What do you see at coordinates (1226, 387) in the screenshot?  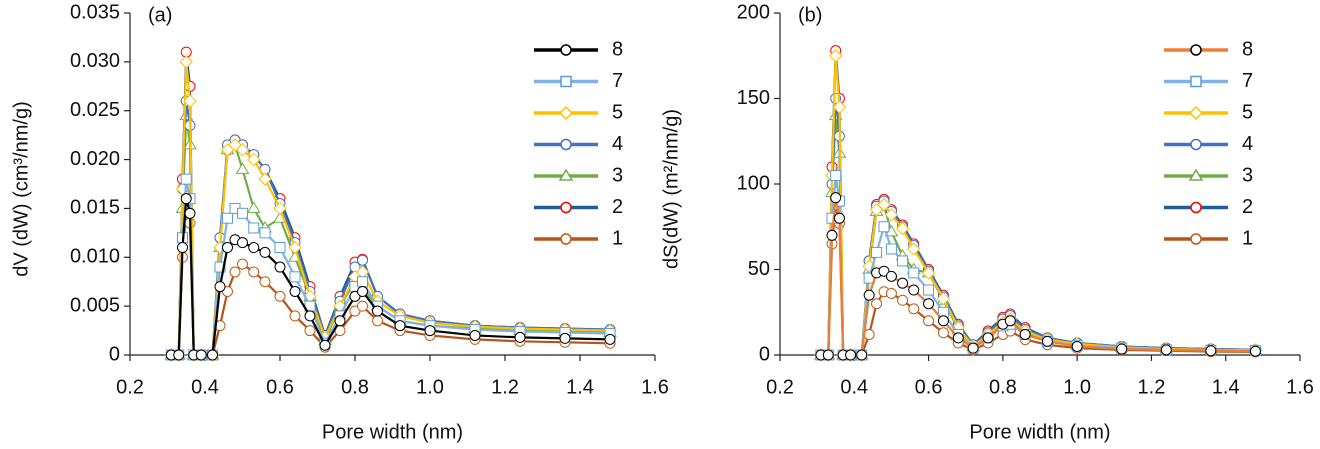 I see `x-tick-label: 1.4` at bounding box center [1226, 387].